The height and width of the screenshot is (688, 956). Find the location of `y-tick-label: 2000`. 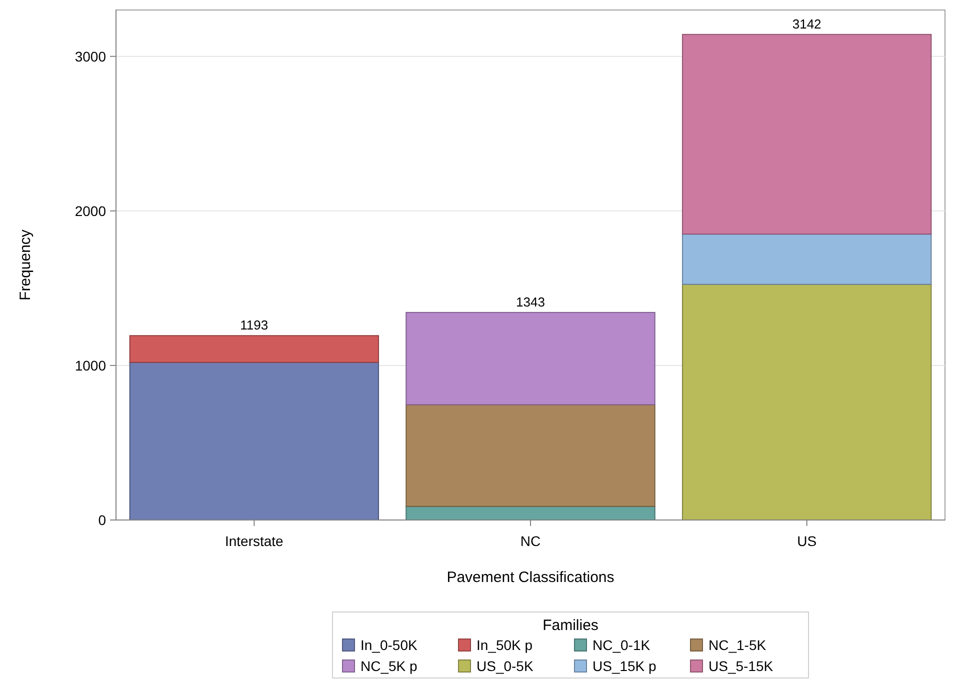

y-tick-label: 2000 is located at coordinates (90, 210).